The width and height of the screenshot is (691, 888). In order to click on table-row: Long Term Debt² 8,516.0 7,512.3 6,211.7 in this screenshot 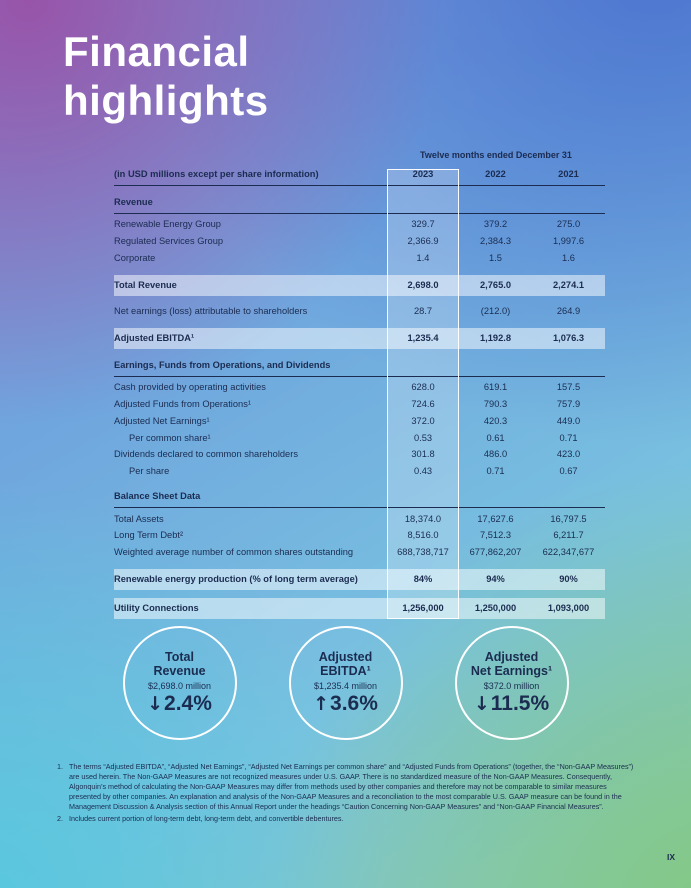, I will do `click(359, 536)`.